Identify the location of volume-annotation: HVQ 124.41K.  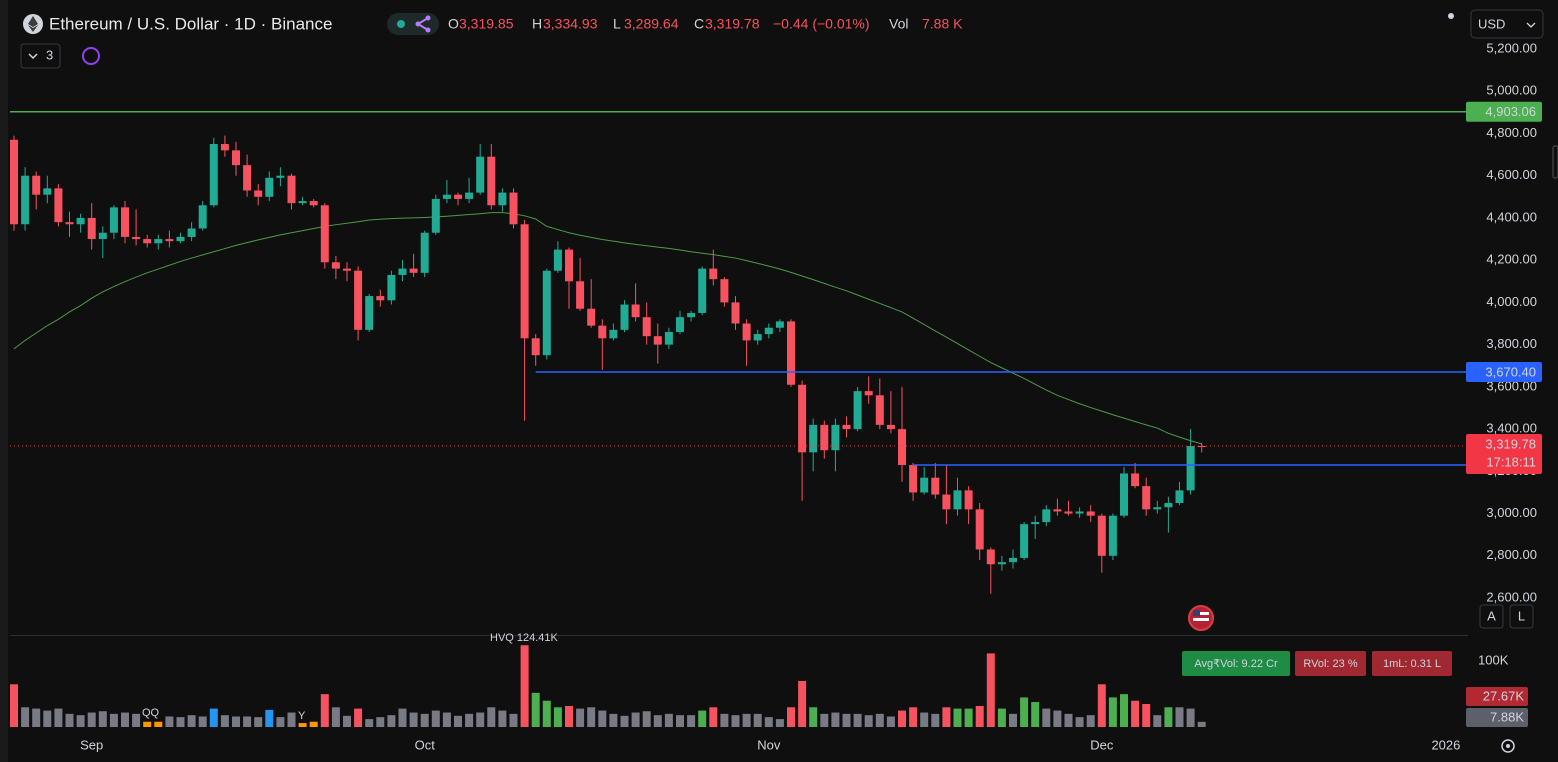
(524, 638).